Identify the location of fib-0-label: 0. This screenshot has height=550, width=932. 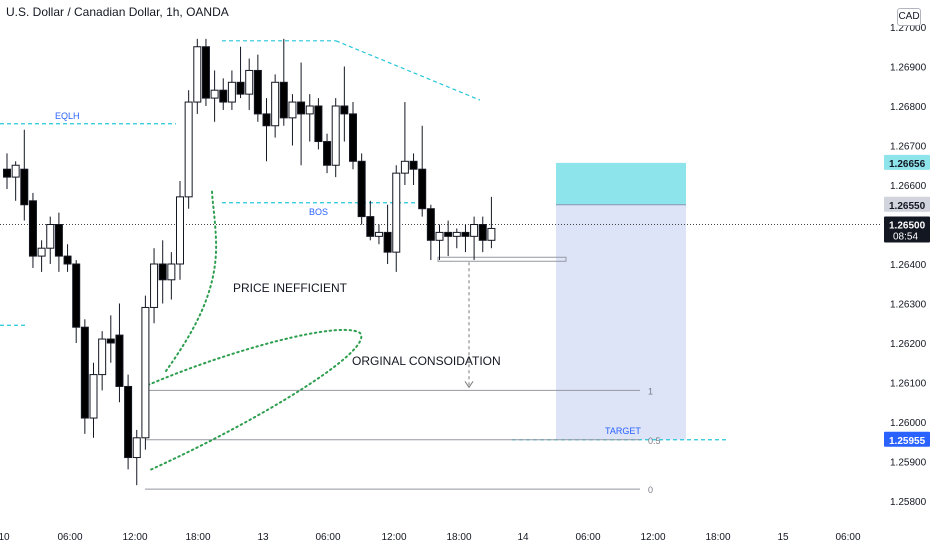
(650, 490).